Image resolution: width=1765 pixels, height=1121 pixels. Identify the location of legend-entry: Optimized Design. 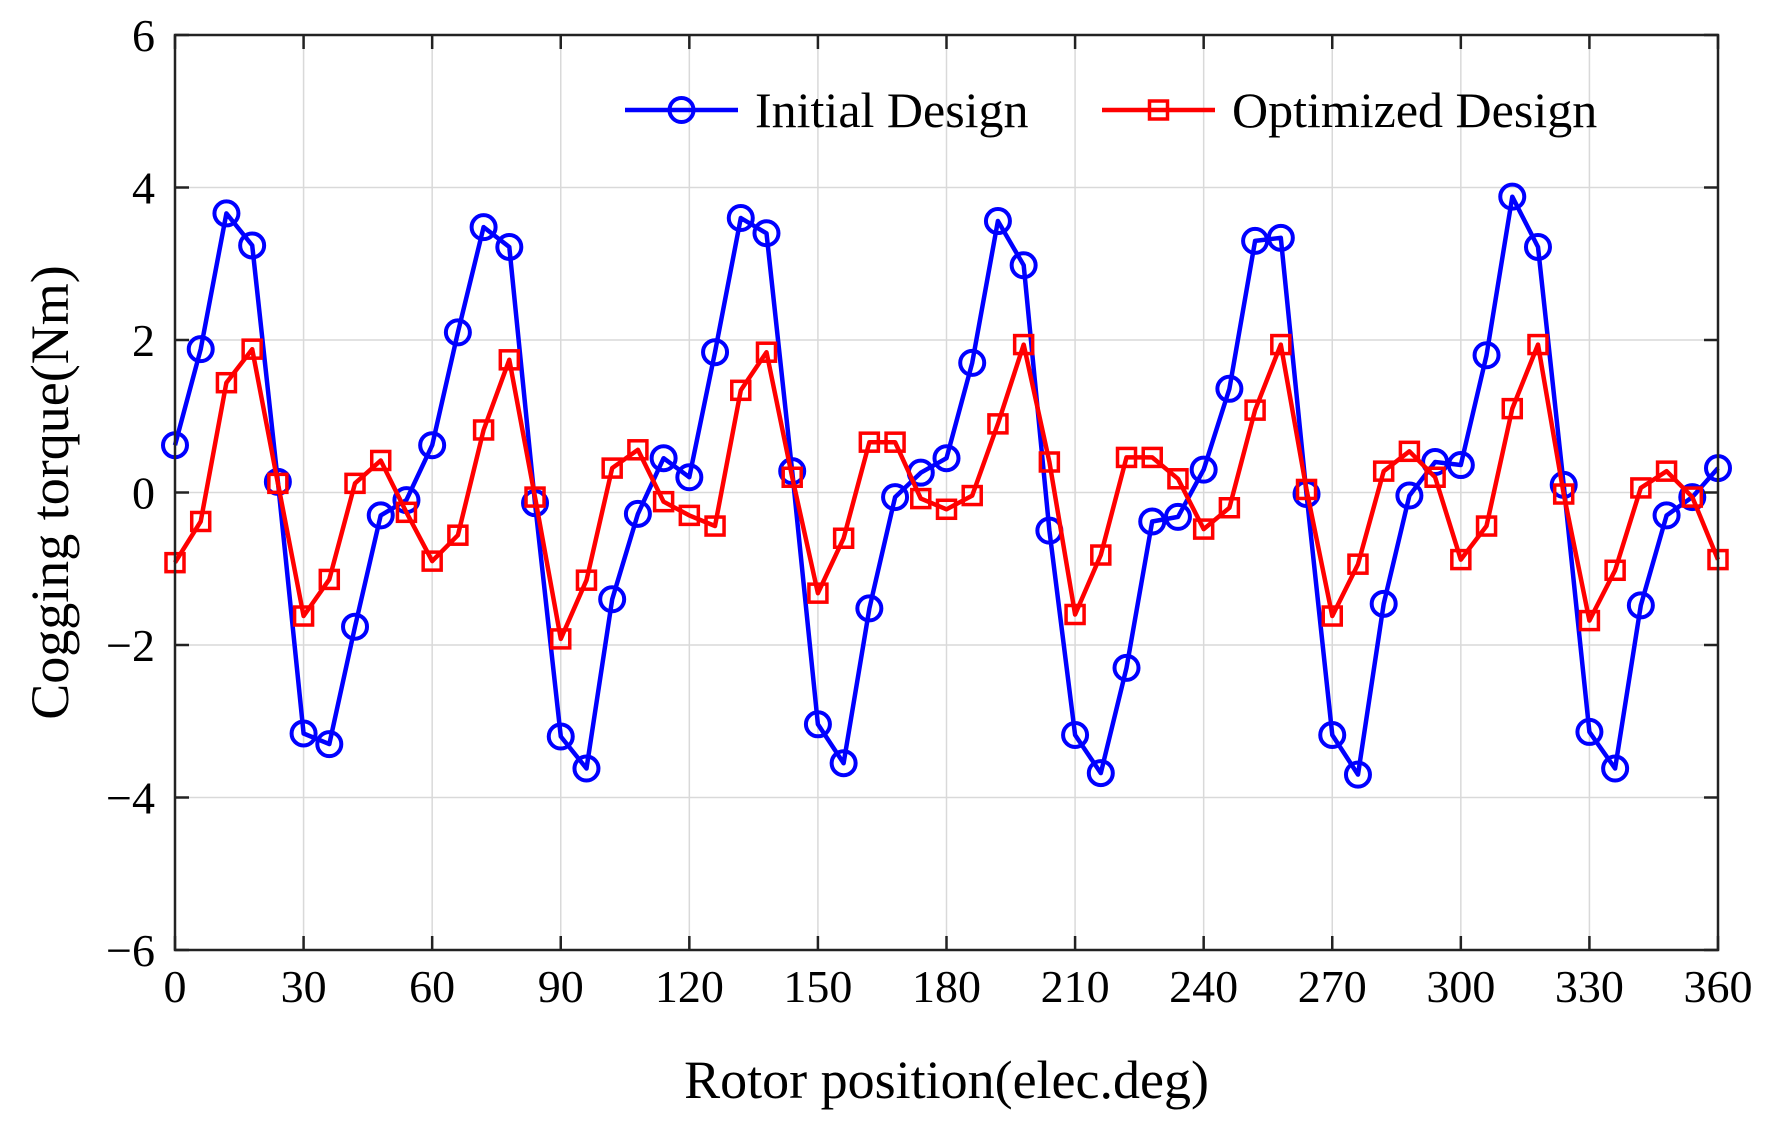
(1349, 110).